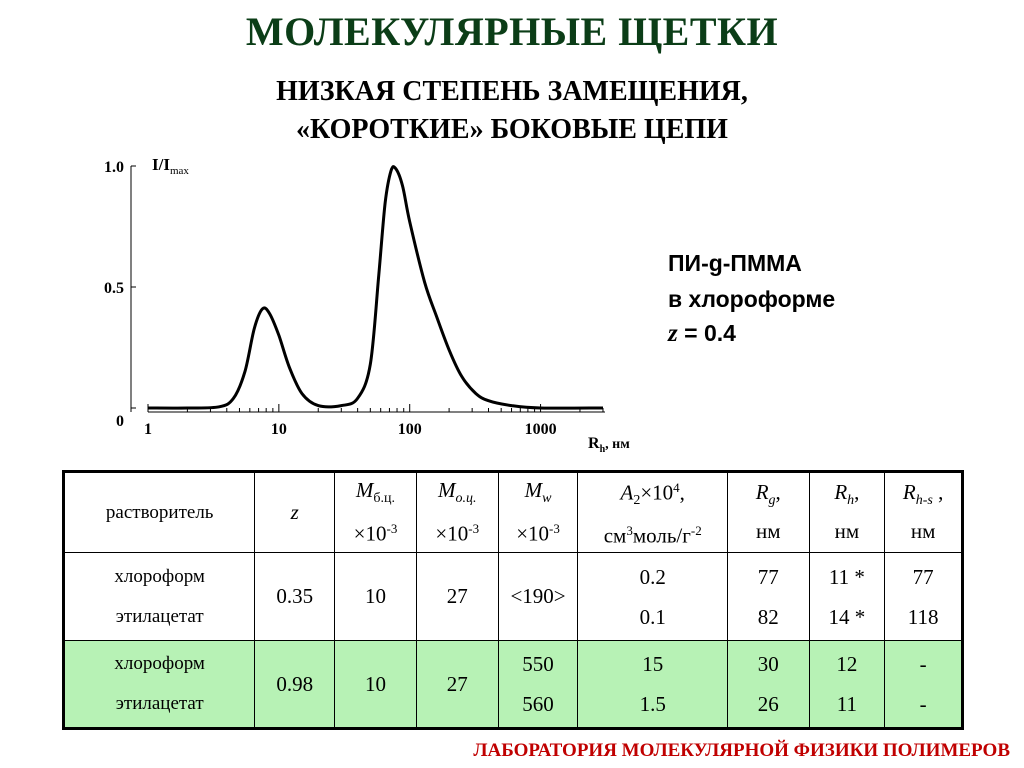 Image resolution: width=1024 pixels, height=768 pixels. What do you see at coordinates (923, 512) in the screenshot?
I see `header-rhs: Rh-s , нм` at bounding box center [923, 512].